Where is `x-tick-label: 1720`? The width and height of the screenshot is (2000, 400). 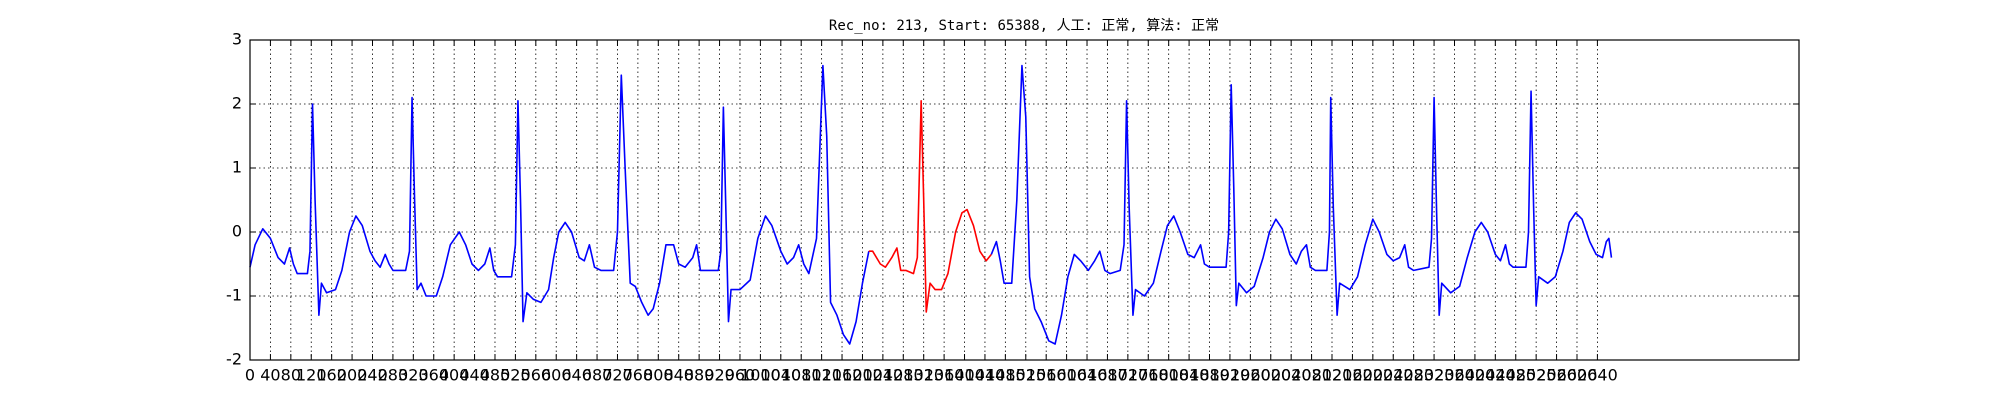
x-tick-label: 1720 is located at coordinates (1127, 375).